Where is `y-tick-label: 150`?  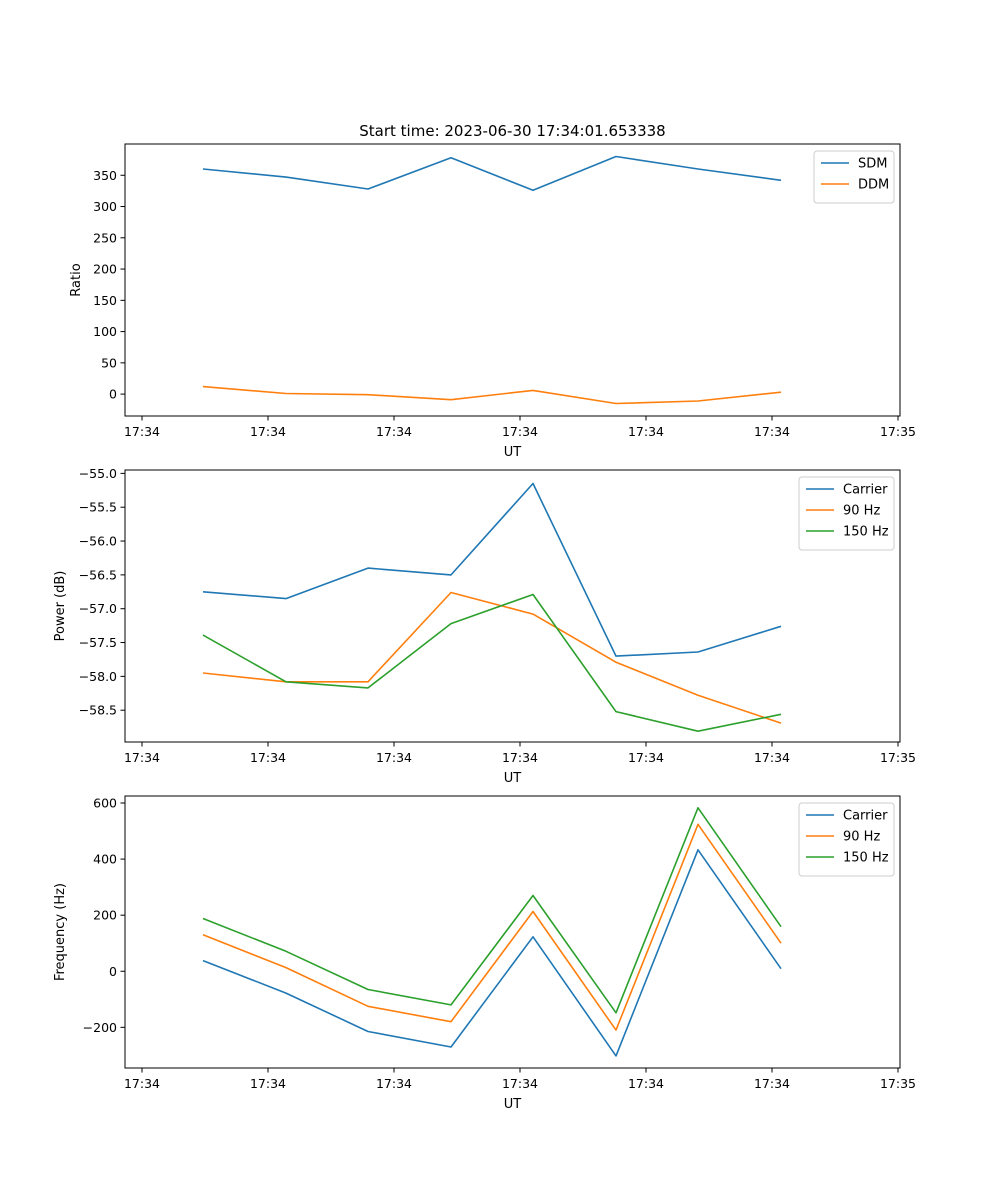
y-tick-label: 150 is located at coordinates (105, 300).